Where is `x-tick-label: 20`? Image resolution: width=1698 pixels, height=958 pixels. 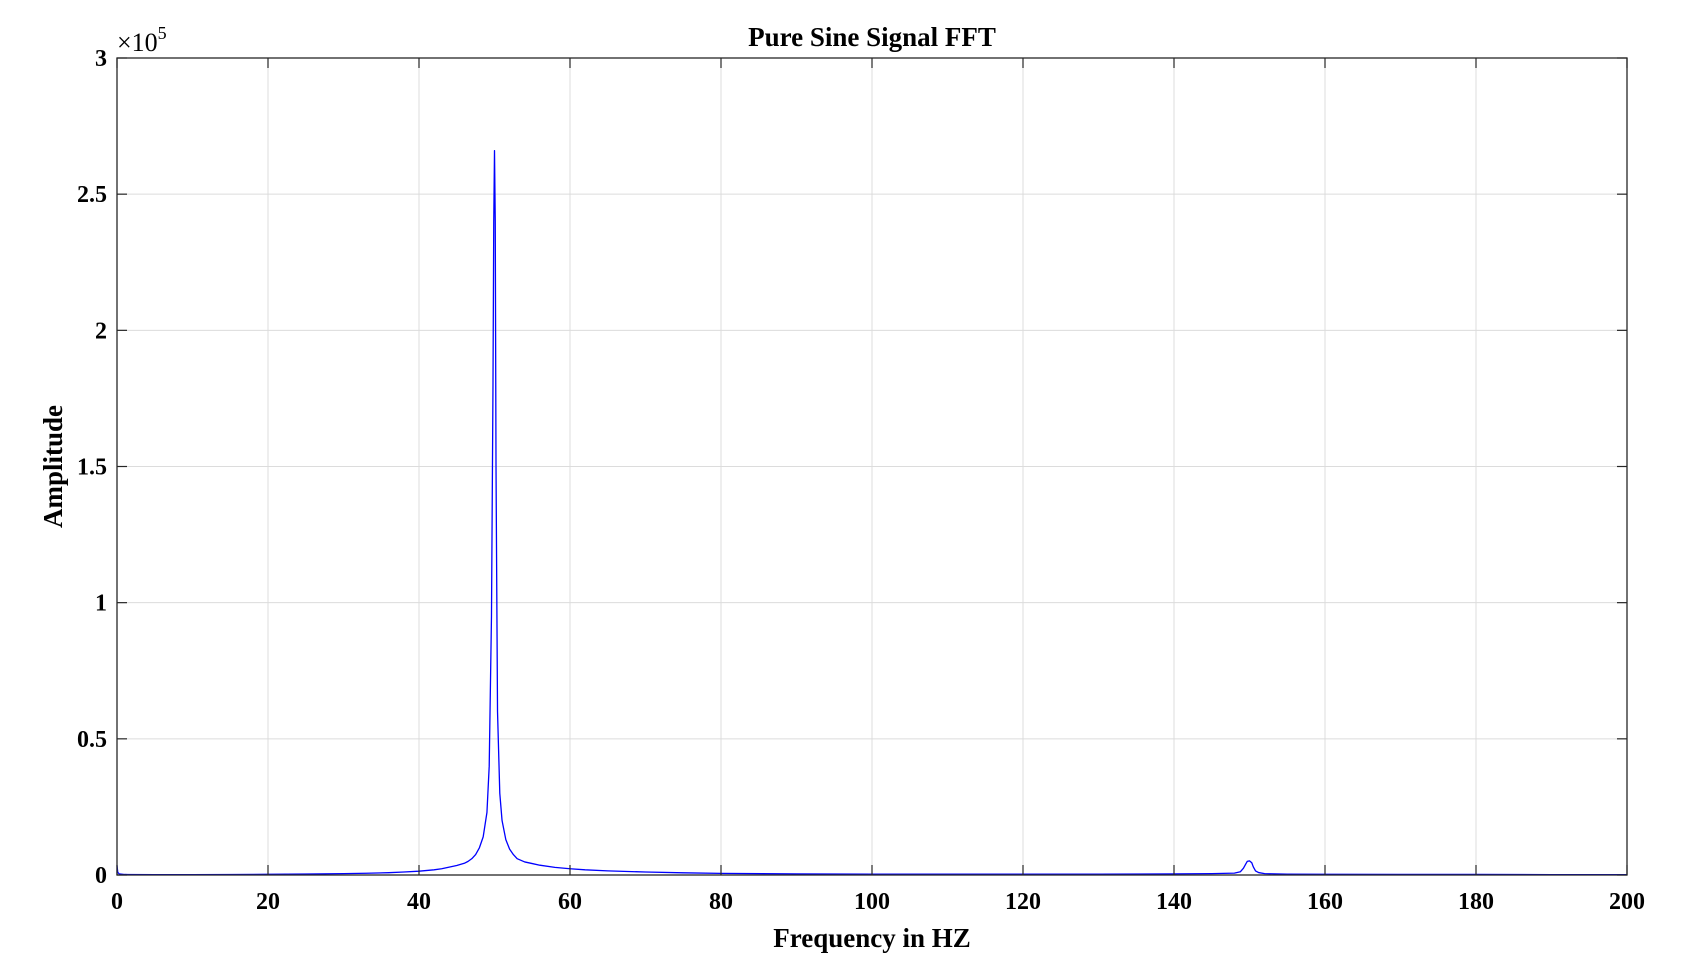 x-tick-label: 20 is located at coordinates (268, 902).